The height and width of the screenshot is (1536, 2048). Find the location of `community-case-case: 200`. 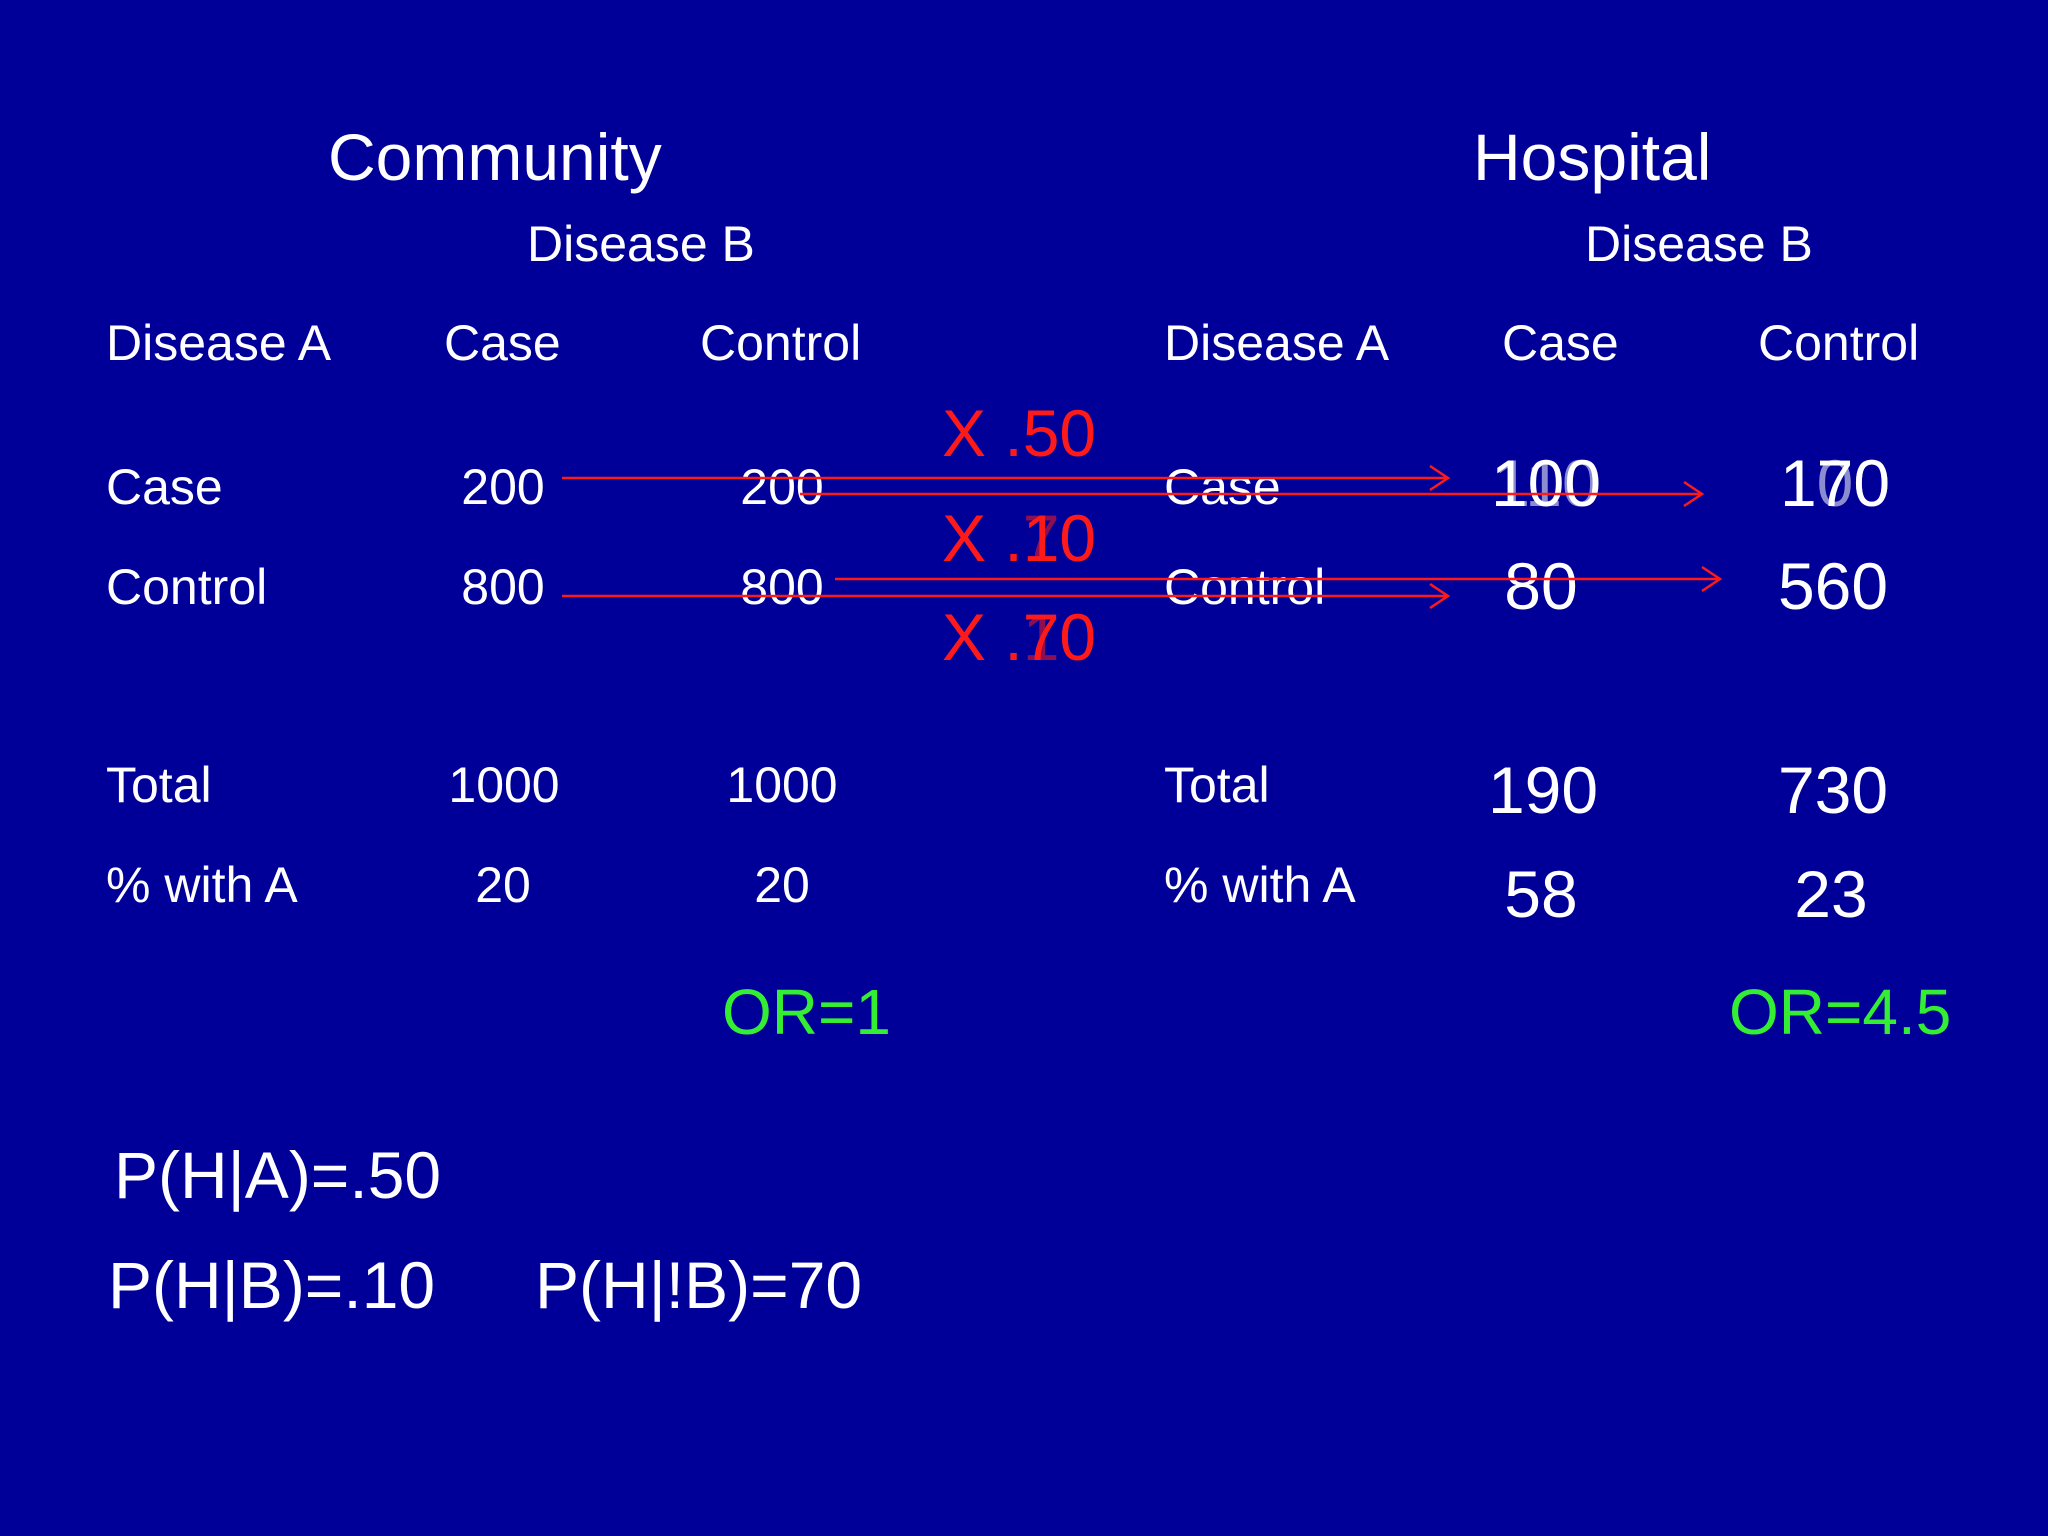

community-case-case: 200 is located at coordinates (503, 487).